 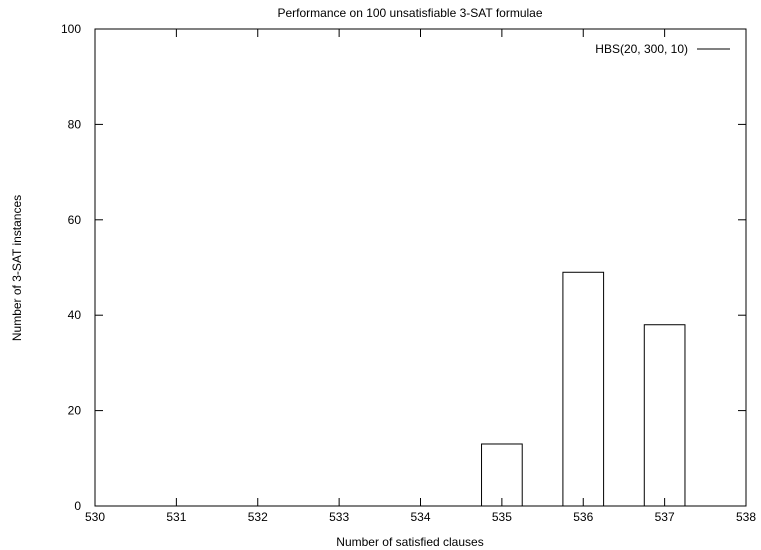 What do you see at coordinates (75, 124) in the screenshot?
I see `y-tick-label: 80` at bounding box center [75, 124].